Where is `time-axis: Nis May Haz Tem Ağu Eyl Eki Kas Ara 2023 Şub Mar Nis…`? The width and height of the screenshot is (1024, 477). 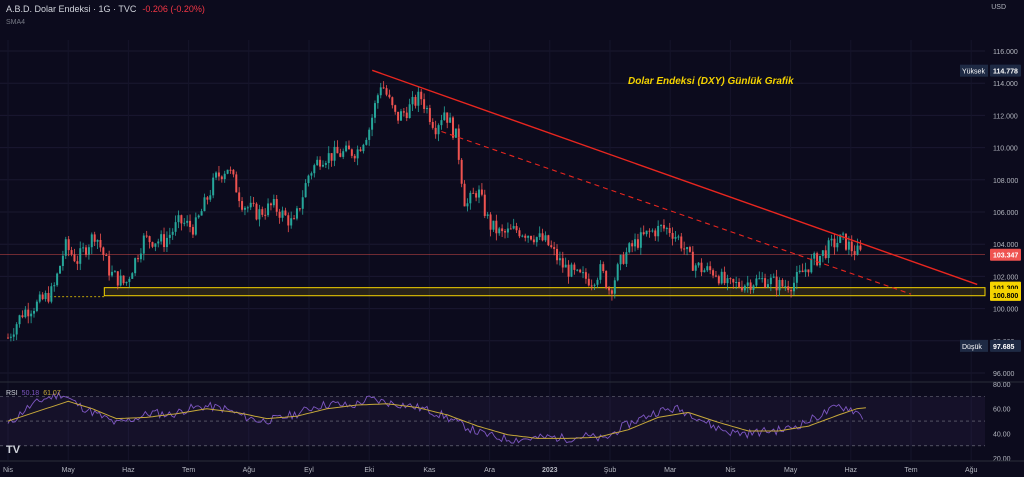 time-axis: Nis May Haz Tem Ağu Eyl Eki Kas Ara 2023 Şub Mar Nis… is located at coordinates (512, 467).